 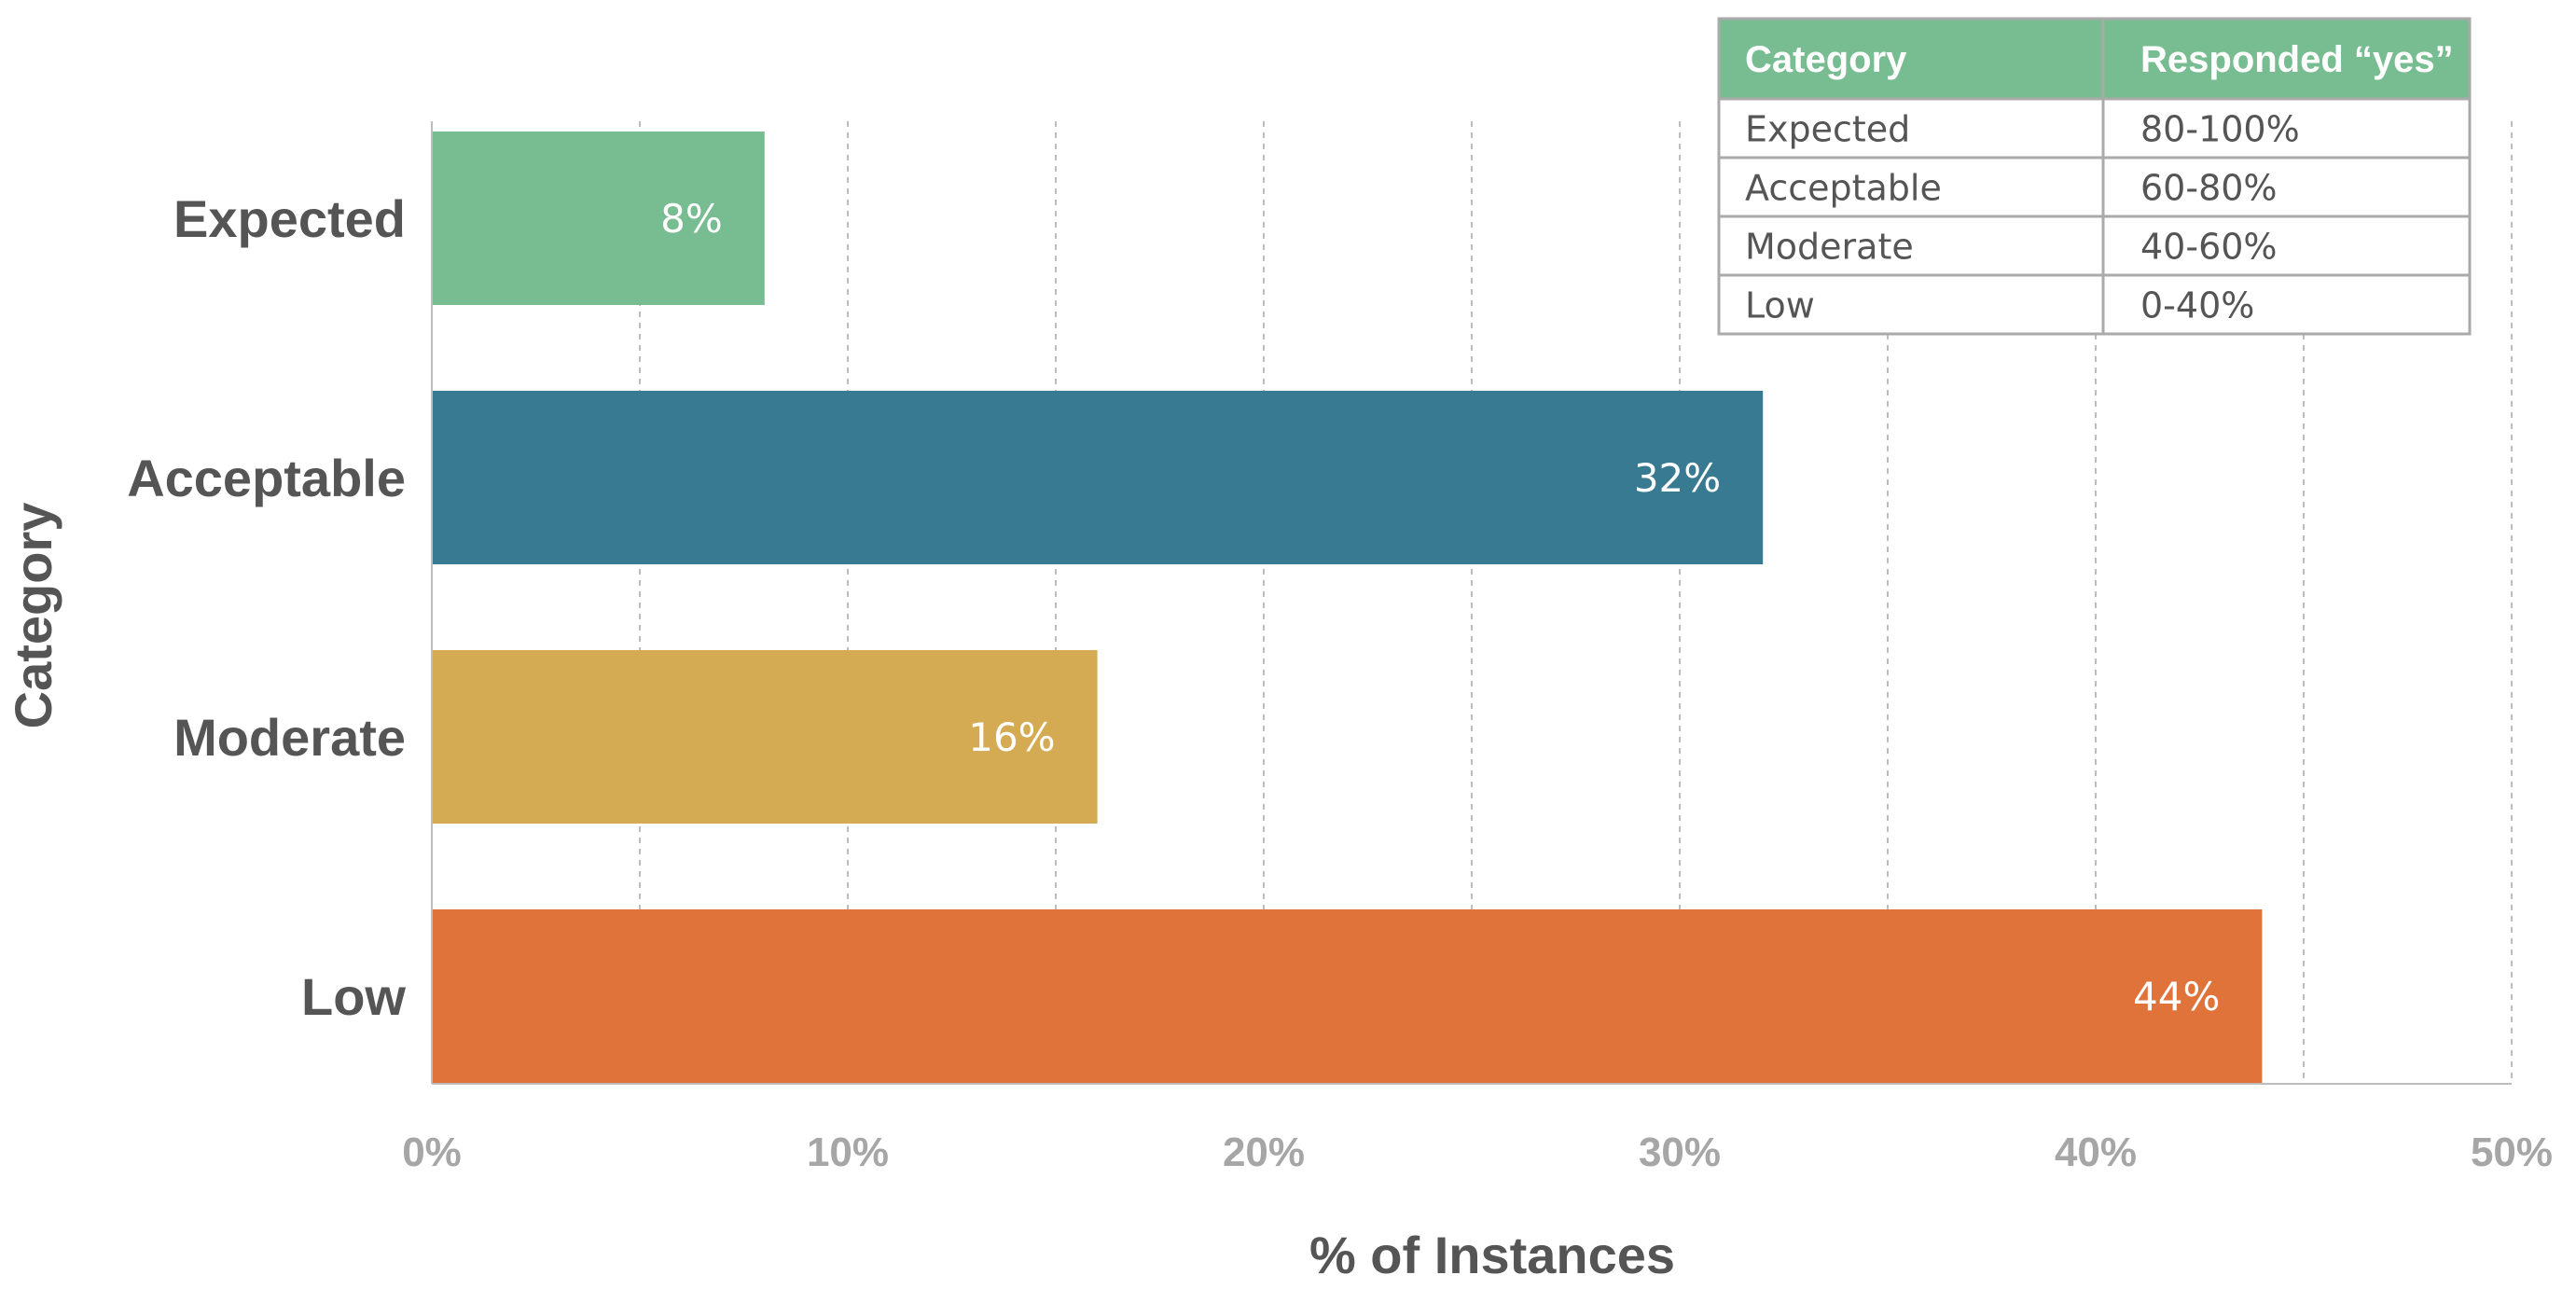 What do you see at coordinates (289, 218) in the screenshot?
I see `category-label: Expected` at bounding box center [289, 218].